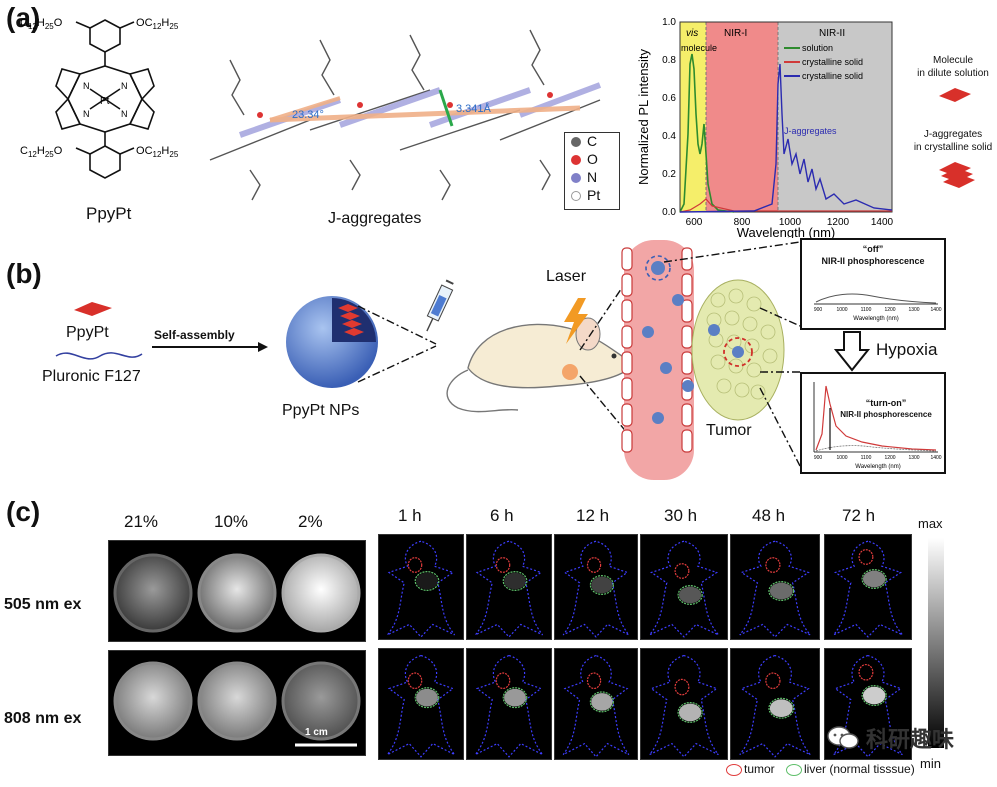 The height and width of the screenshot is (787, 997). What do you see at coordinates (852, 351) in the screenshot?
I see `hypoxia-arrow` at bounding box center [852, 351].